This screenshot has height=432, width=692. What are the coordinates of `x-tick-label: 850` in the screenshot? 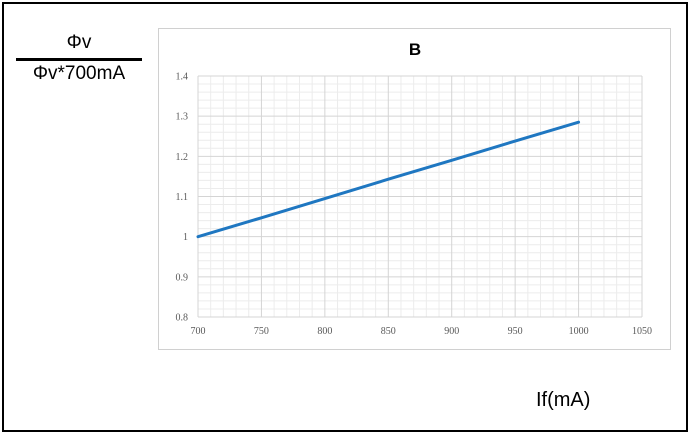 It's located at (388, 331).